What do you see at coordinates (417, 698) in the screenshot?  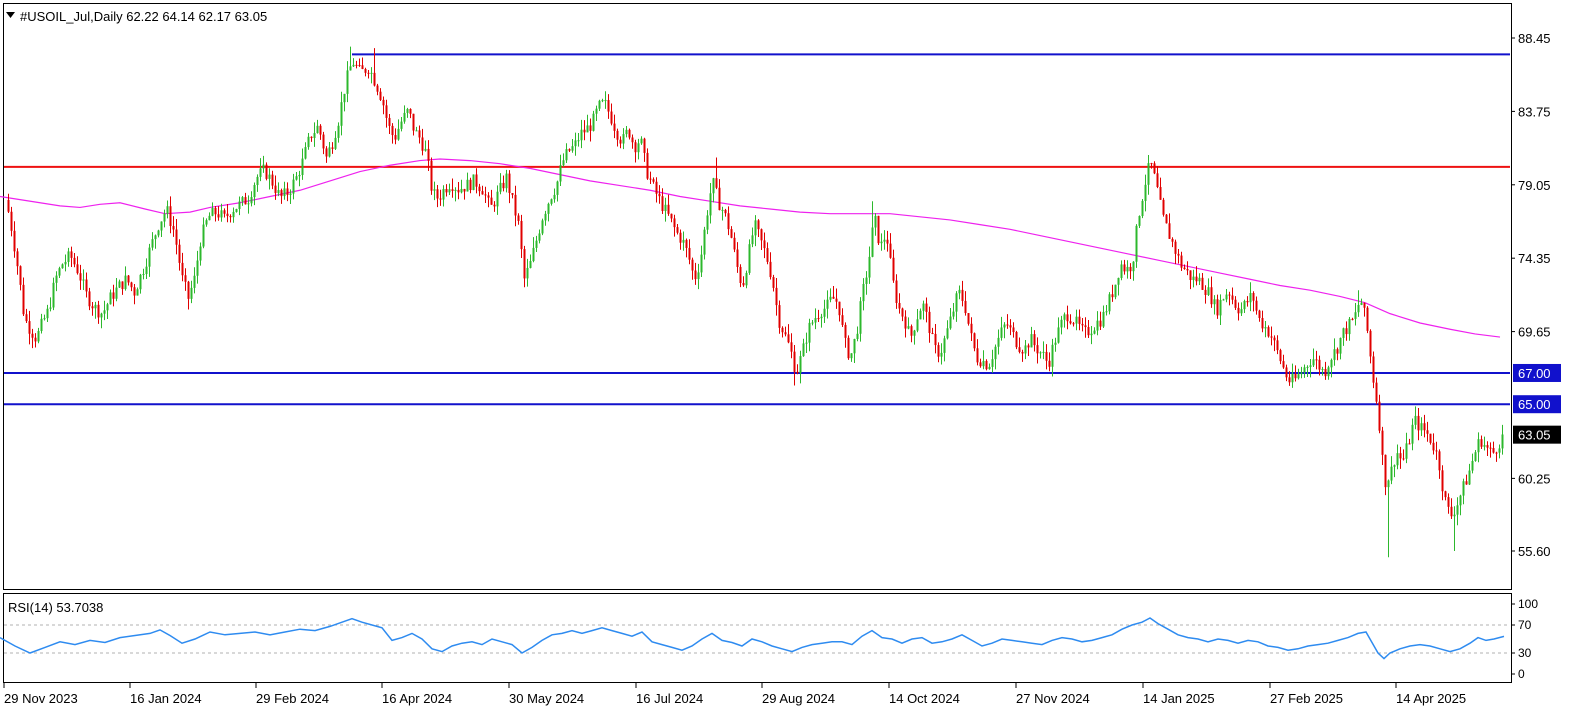 I see `date-tick-label: 16 Apr 2024` at bounding box center [417, 698].